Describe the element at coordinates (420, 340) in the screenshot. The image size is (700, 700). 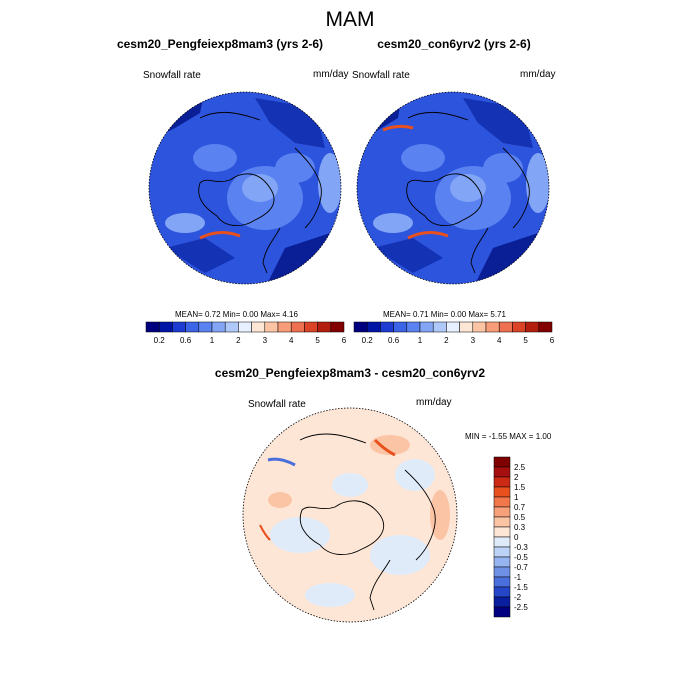
I see `panel2-colorbar-tick-label: 1` at that location.